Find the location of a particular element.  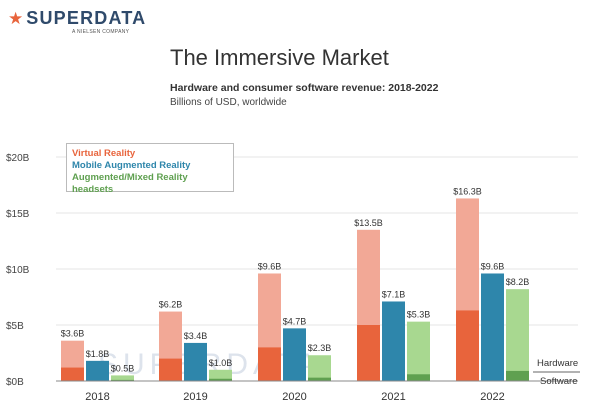

annotation-software: Software is located at coordinates (559, 381).